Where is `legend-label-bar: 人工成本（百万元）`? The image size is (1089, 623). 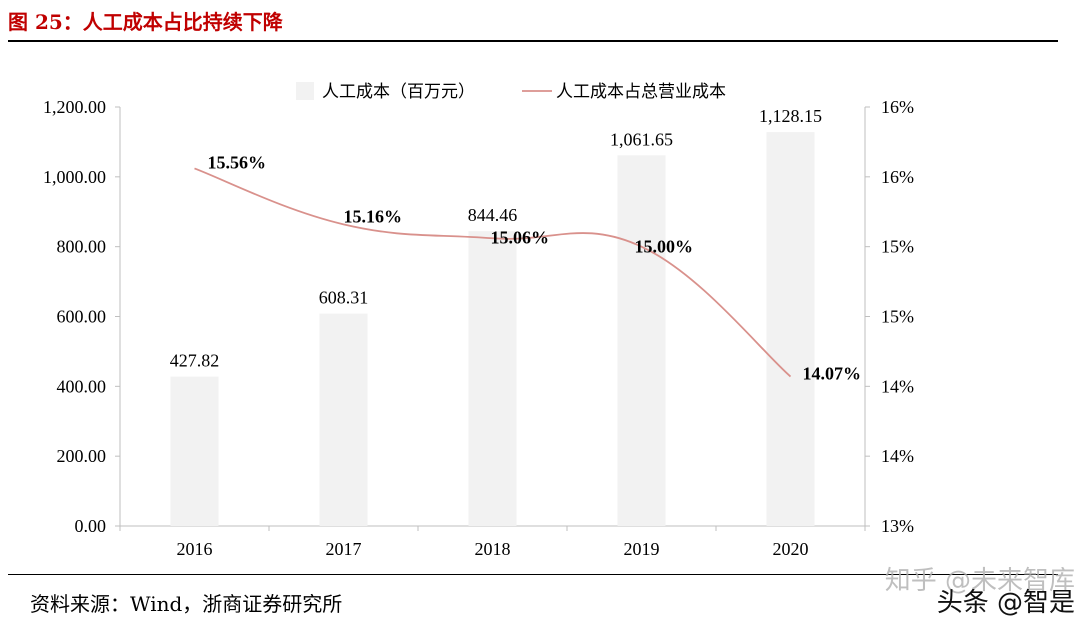
legend-label-bar: 人工成本（百万元） is located at coordinates (398, 92).